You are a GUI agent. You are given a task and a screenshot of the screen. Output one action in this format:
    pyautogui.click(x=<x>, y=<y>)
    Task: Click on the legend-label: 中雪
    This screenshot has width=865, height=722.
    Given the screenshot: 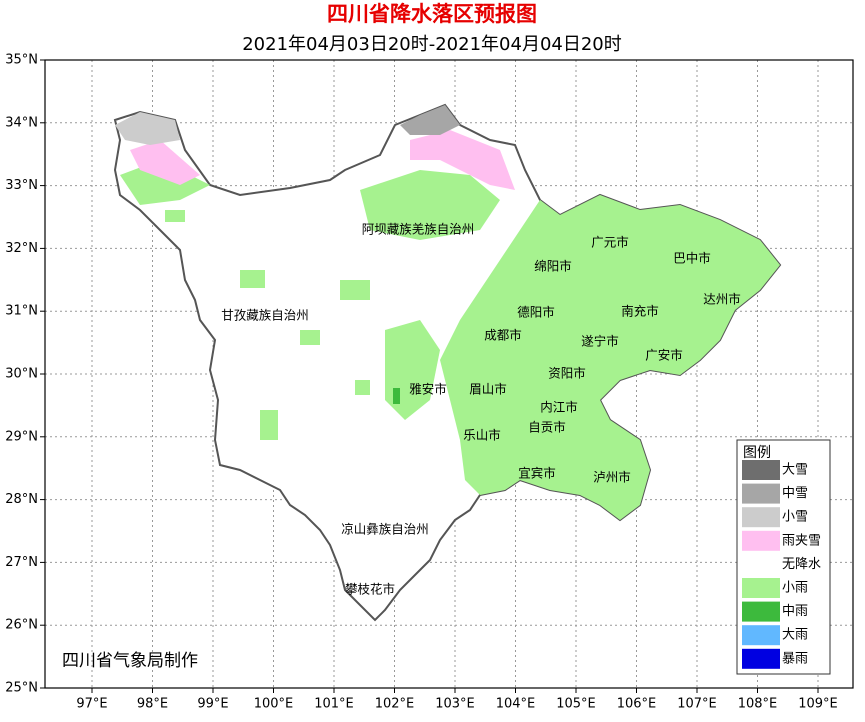 What is the action you would take?
    pyautogui.click(x=795, y=493)
    